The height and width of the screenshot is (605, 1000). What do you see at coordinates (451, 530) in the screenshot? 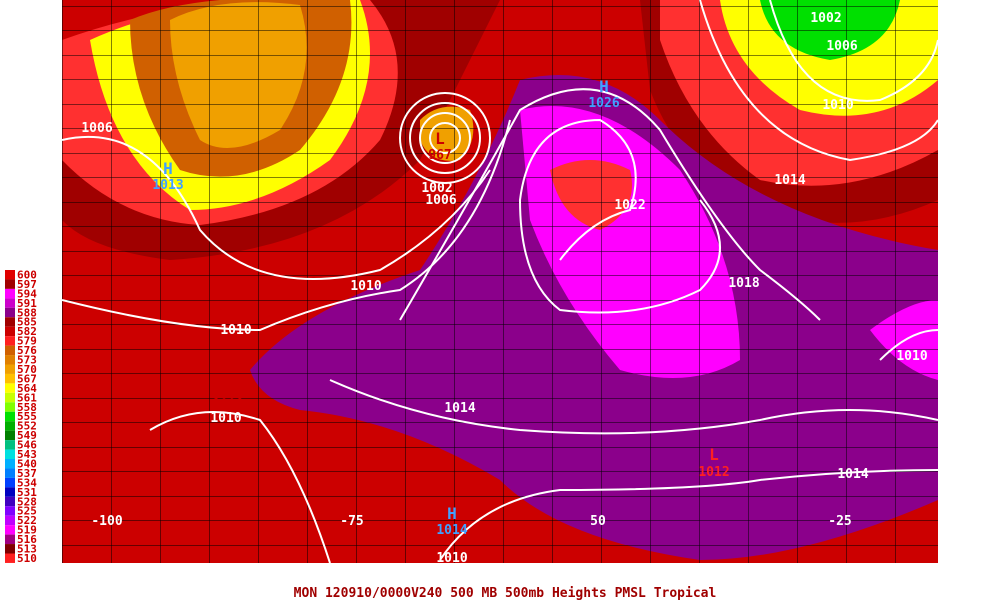
I see `center-value: 1014` at bounding box center [451, 530].